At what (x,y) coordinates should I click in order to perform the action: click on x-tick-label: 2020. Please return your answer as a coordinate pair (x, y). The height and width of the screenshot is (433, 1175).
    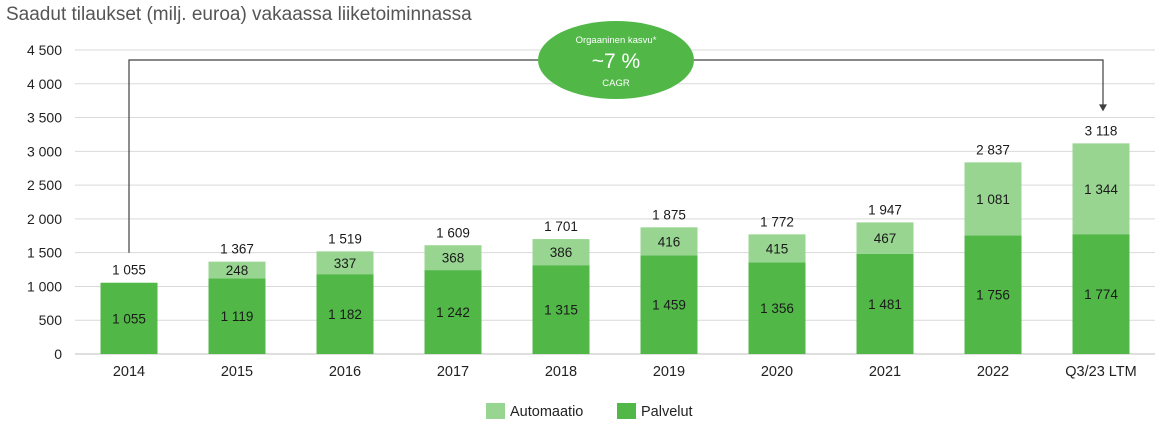
    Looking at the image, I should click on (777, 372).